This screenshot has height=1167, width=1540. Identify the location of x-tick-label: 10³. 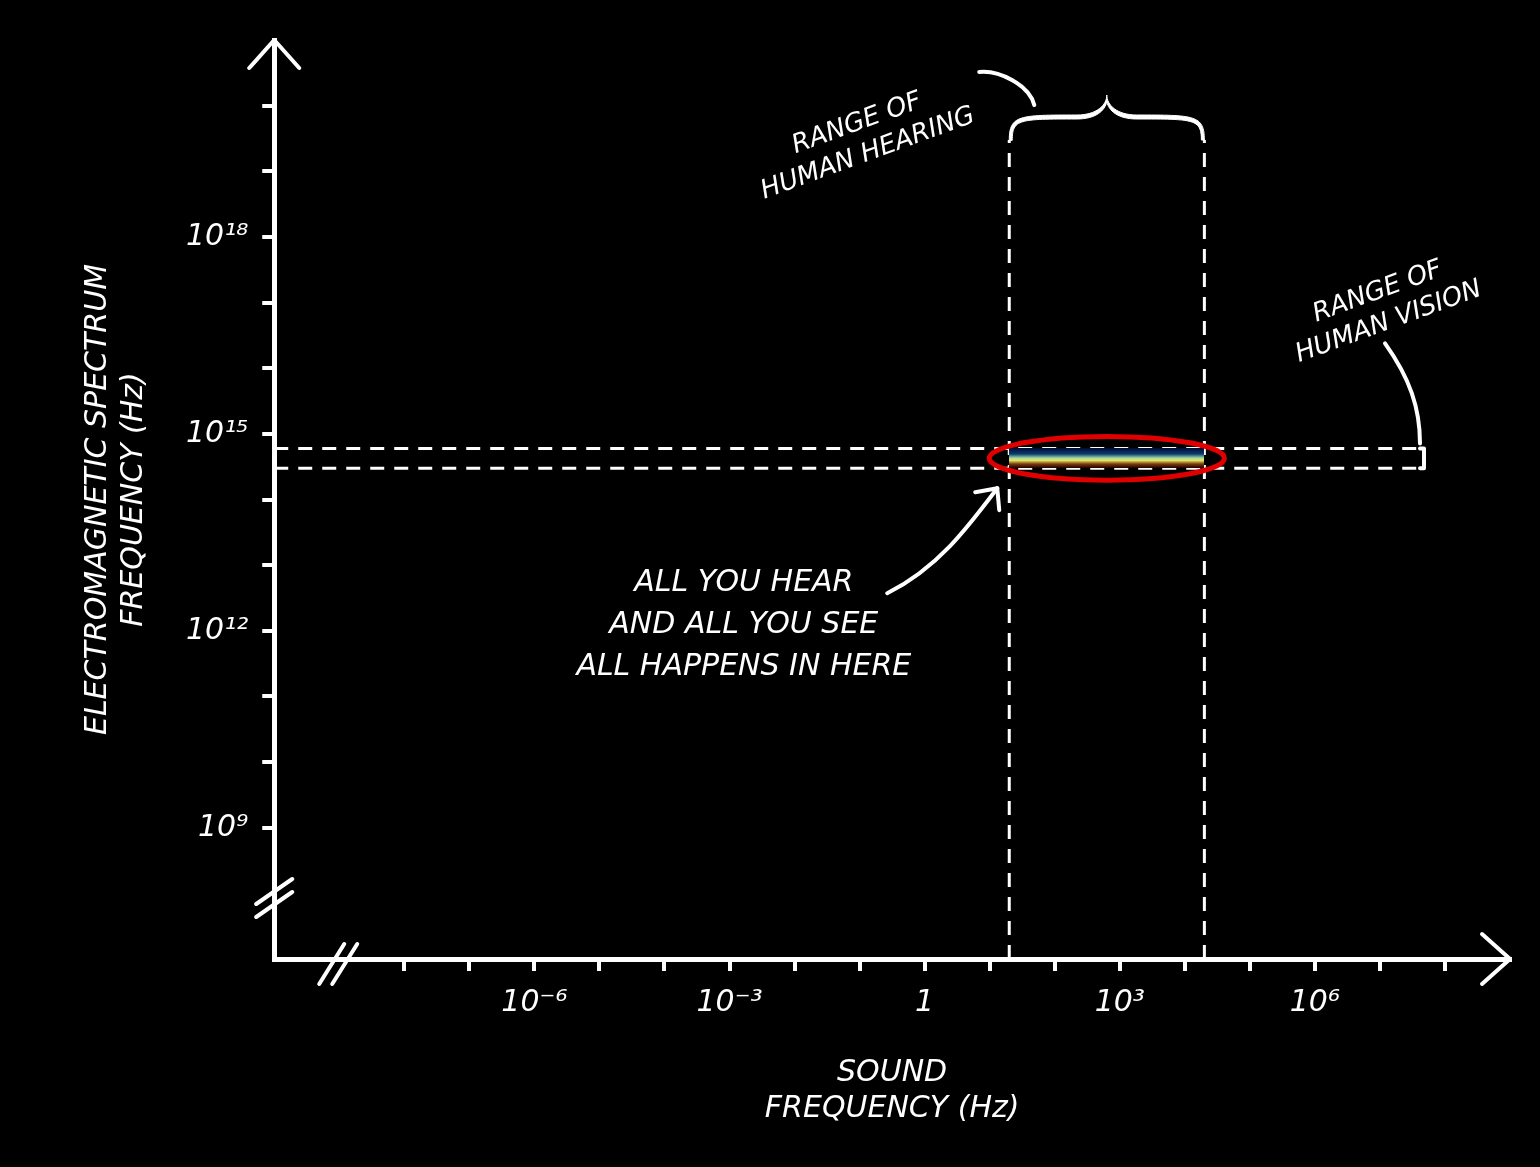
(1119, 1000).